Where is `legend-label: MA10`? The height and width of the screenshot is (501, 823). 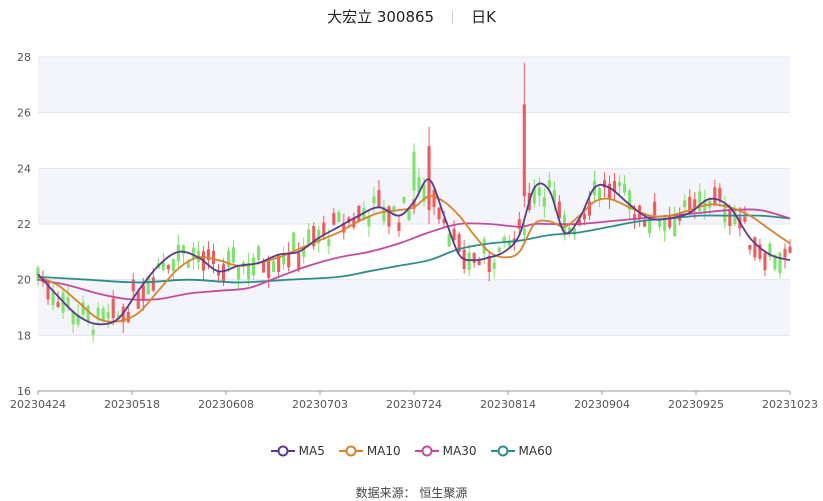
legend-label: MA10 is located at coordinates (383, 451).